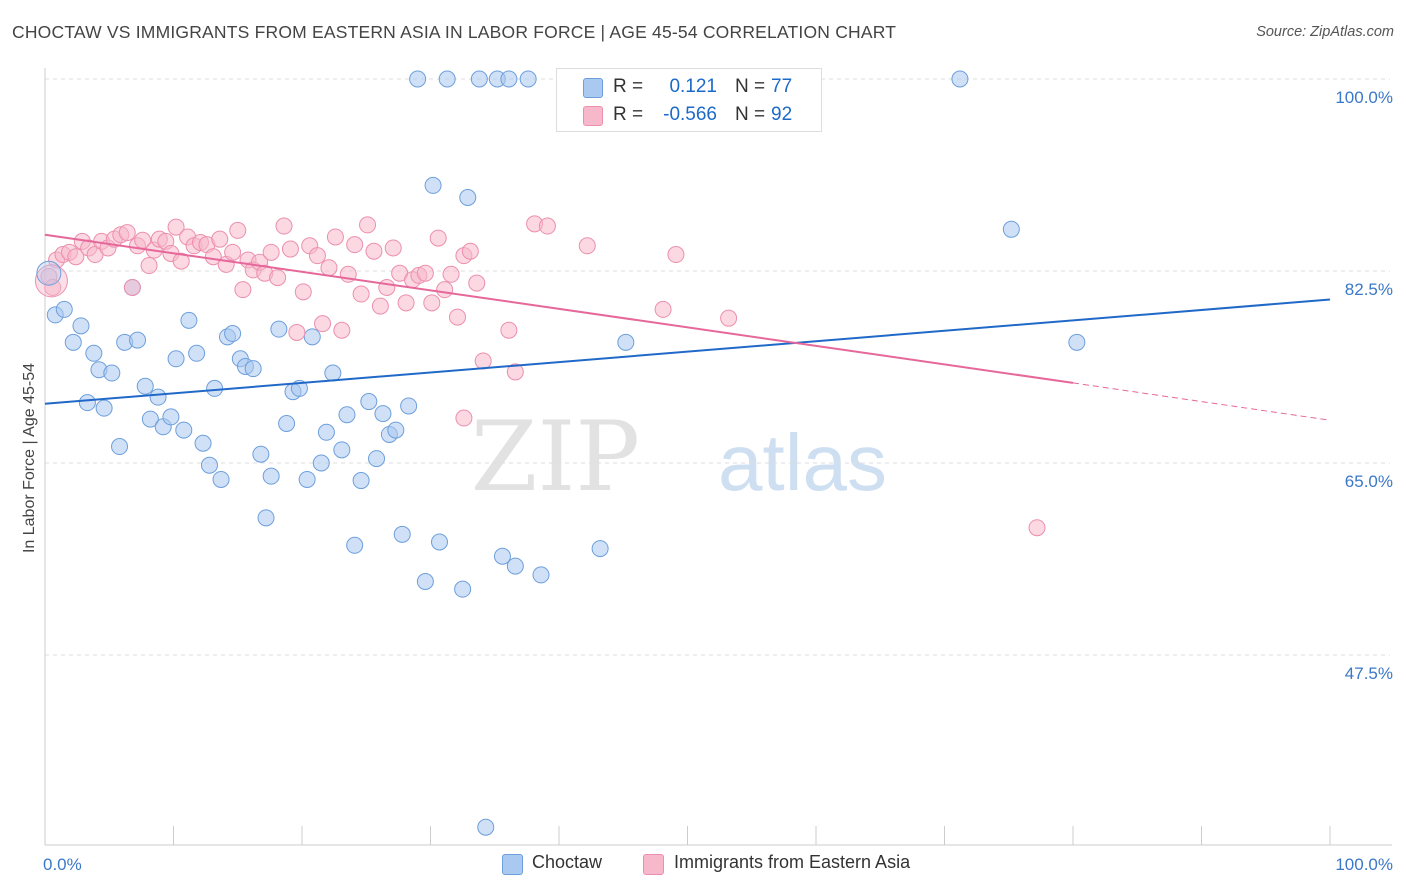 This screenshot has width=1406, height=892. What do you see at coordinates (689, 115) in the screenshot?
I see `legend-row-immigrants: R = -0.566 N = 92` at bounding box center [689, 115].